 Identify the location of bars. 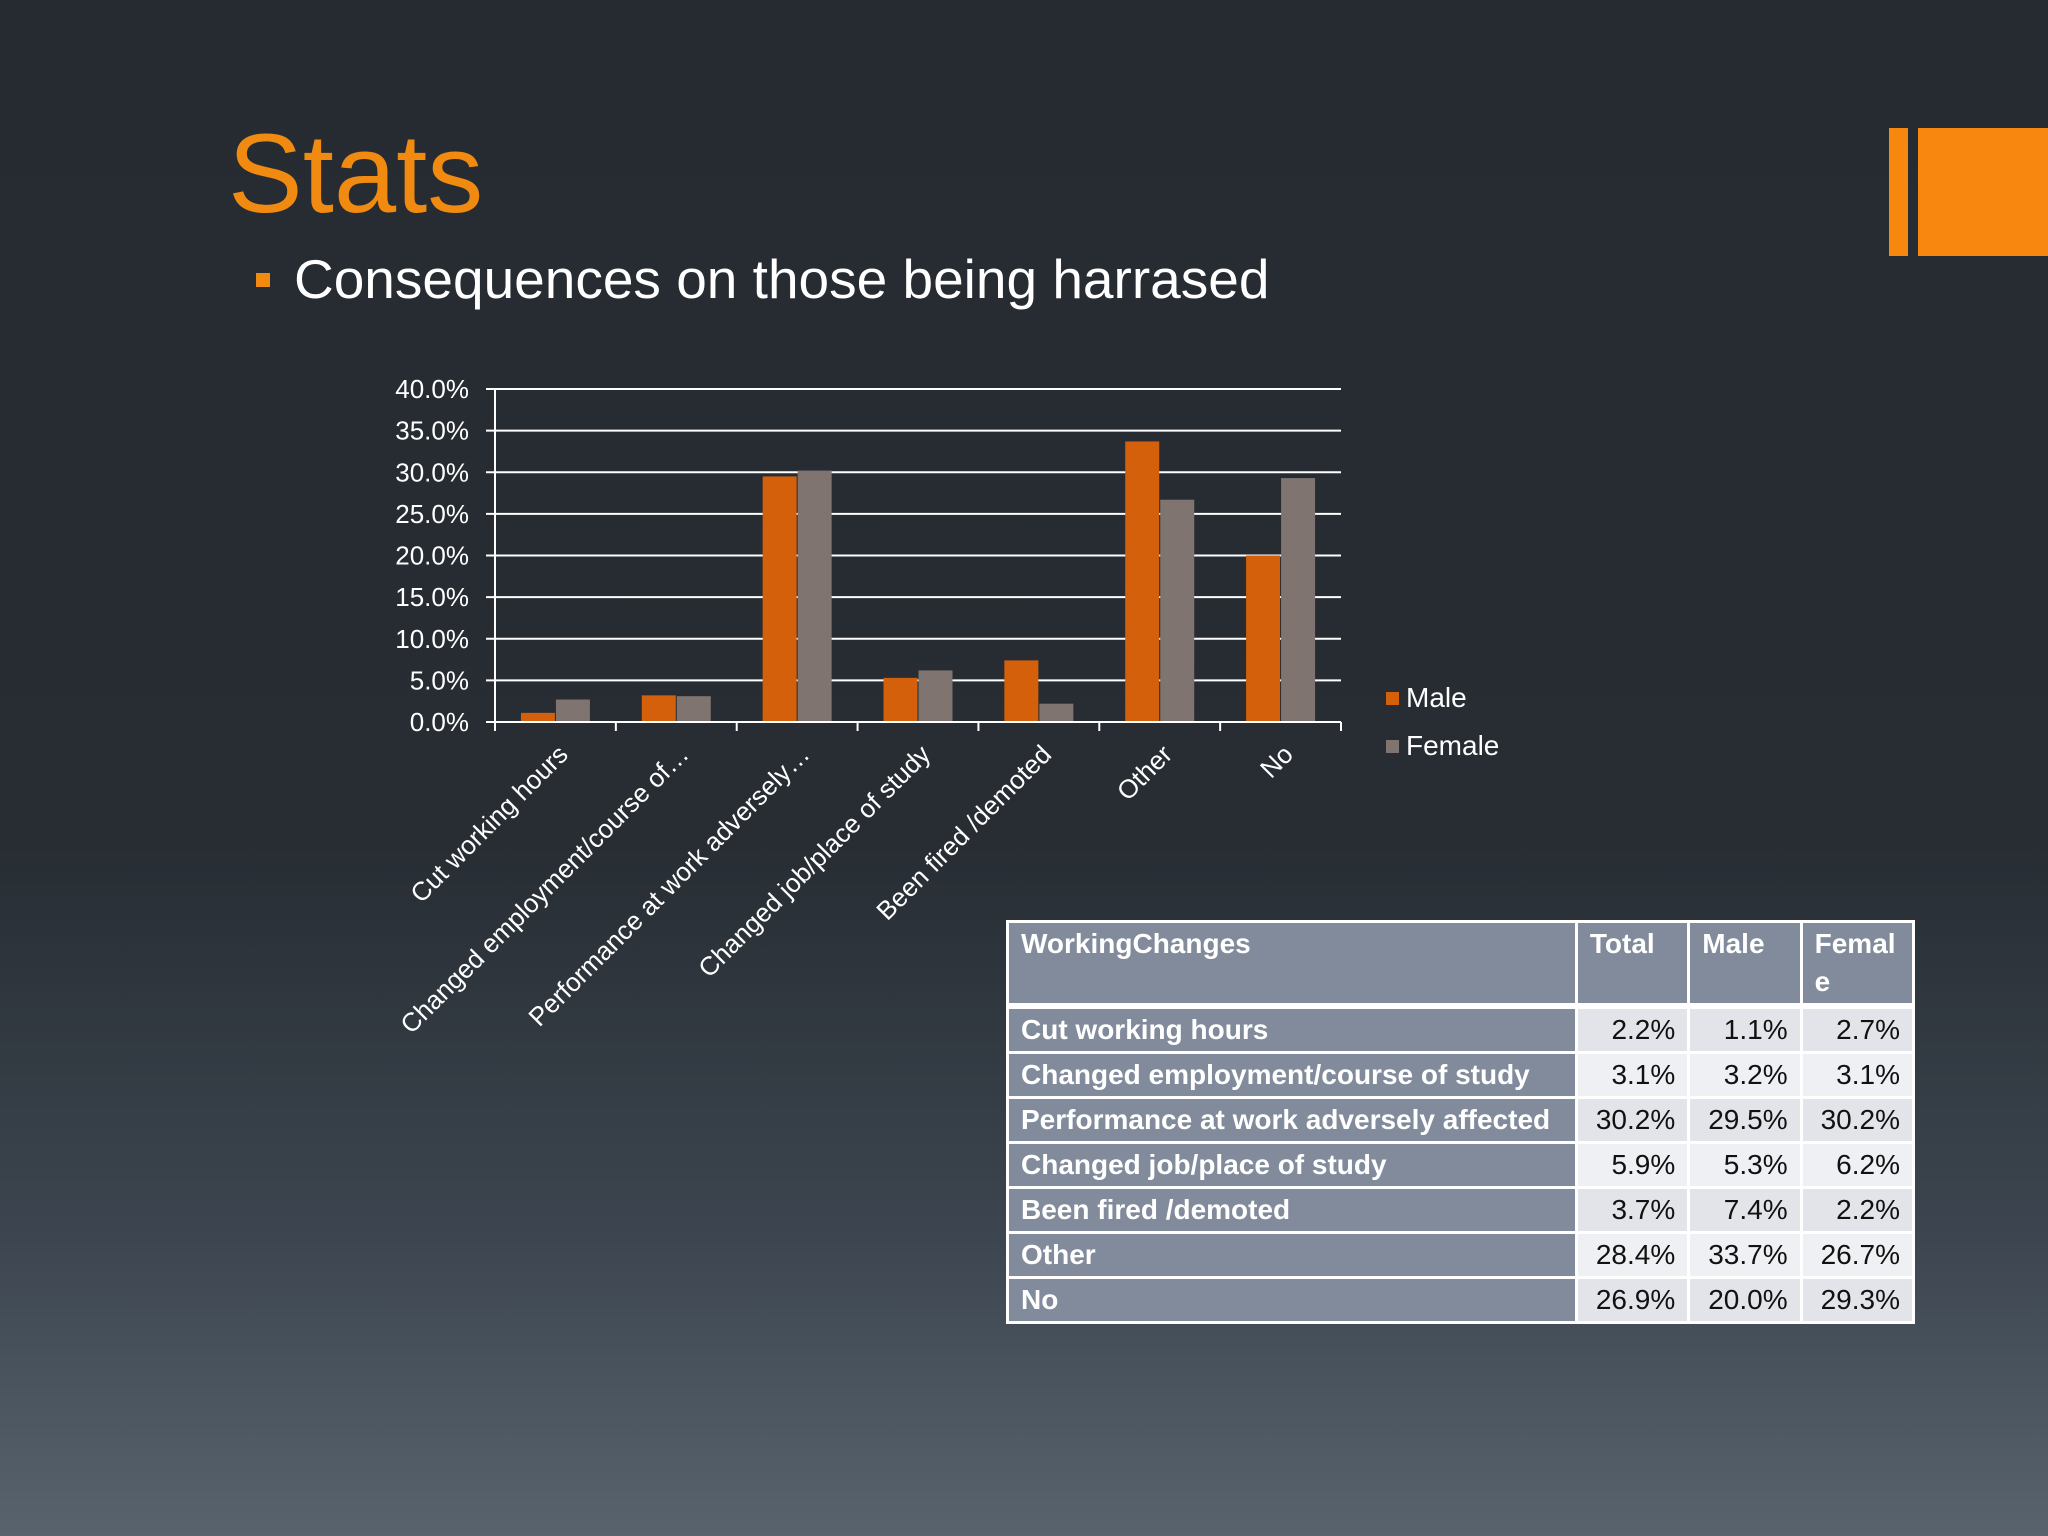
(918, 581).